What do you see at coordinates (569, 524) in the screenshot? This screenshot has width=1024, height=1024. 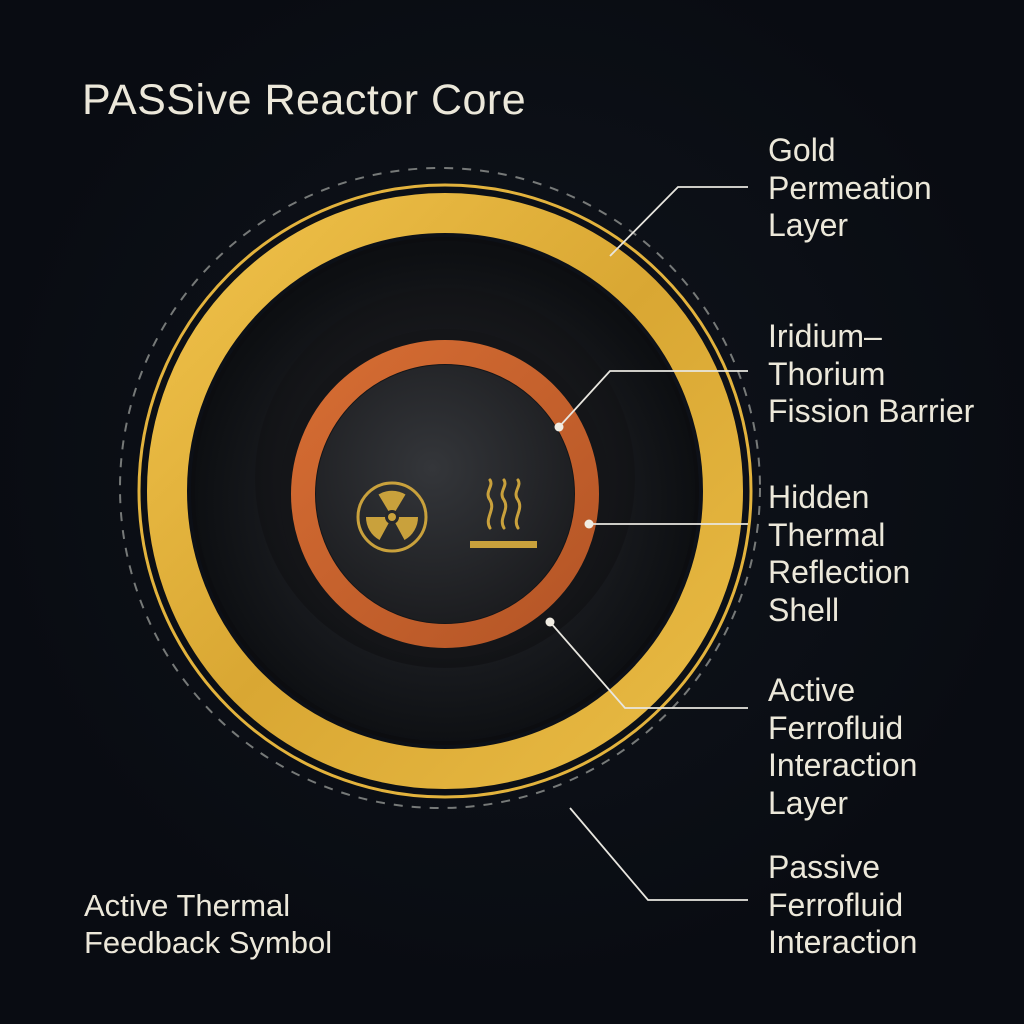 I see `leader-dots` at bounding box center [569, 524].